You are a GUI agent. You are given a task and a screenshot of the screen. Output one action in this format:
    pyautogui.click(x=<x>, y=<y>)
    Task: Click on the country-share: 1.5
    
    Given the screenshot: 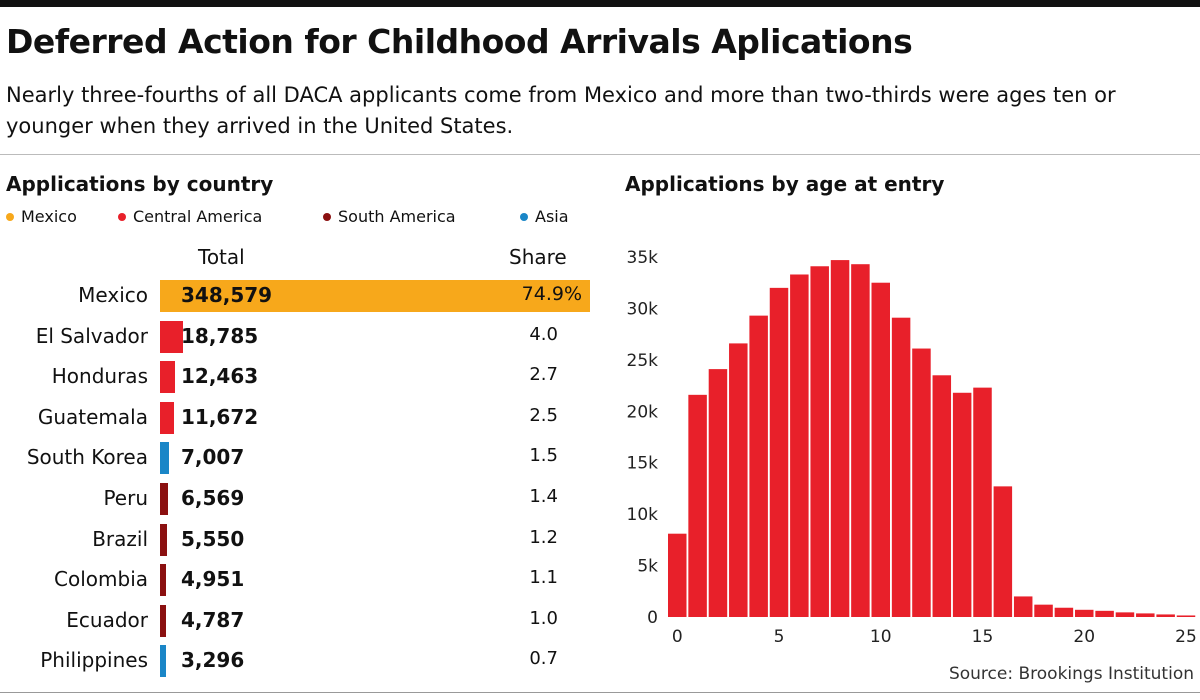 What is the action you would take?
    pyautogui.click(x=543, y=456)
    